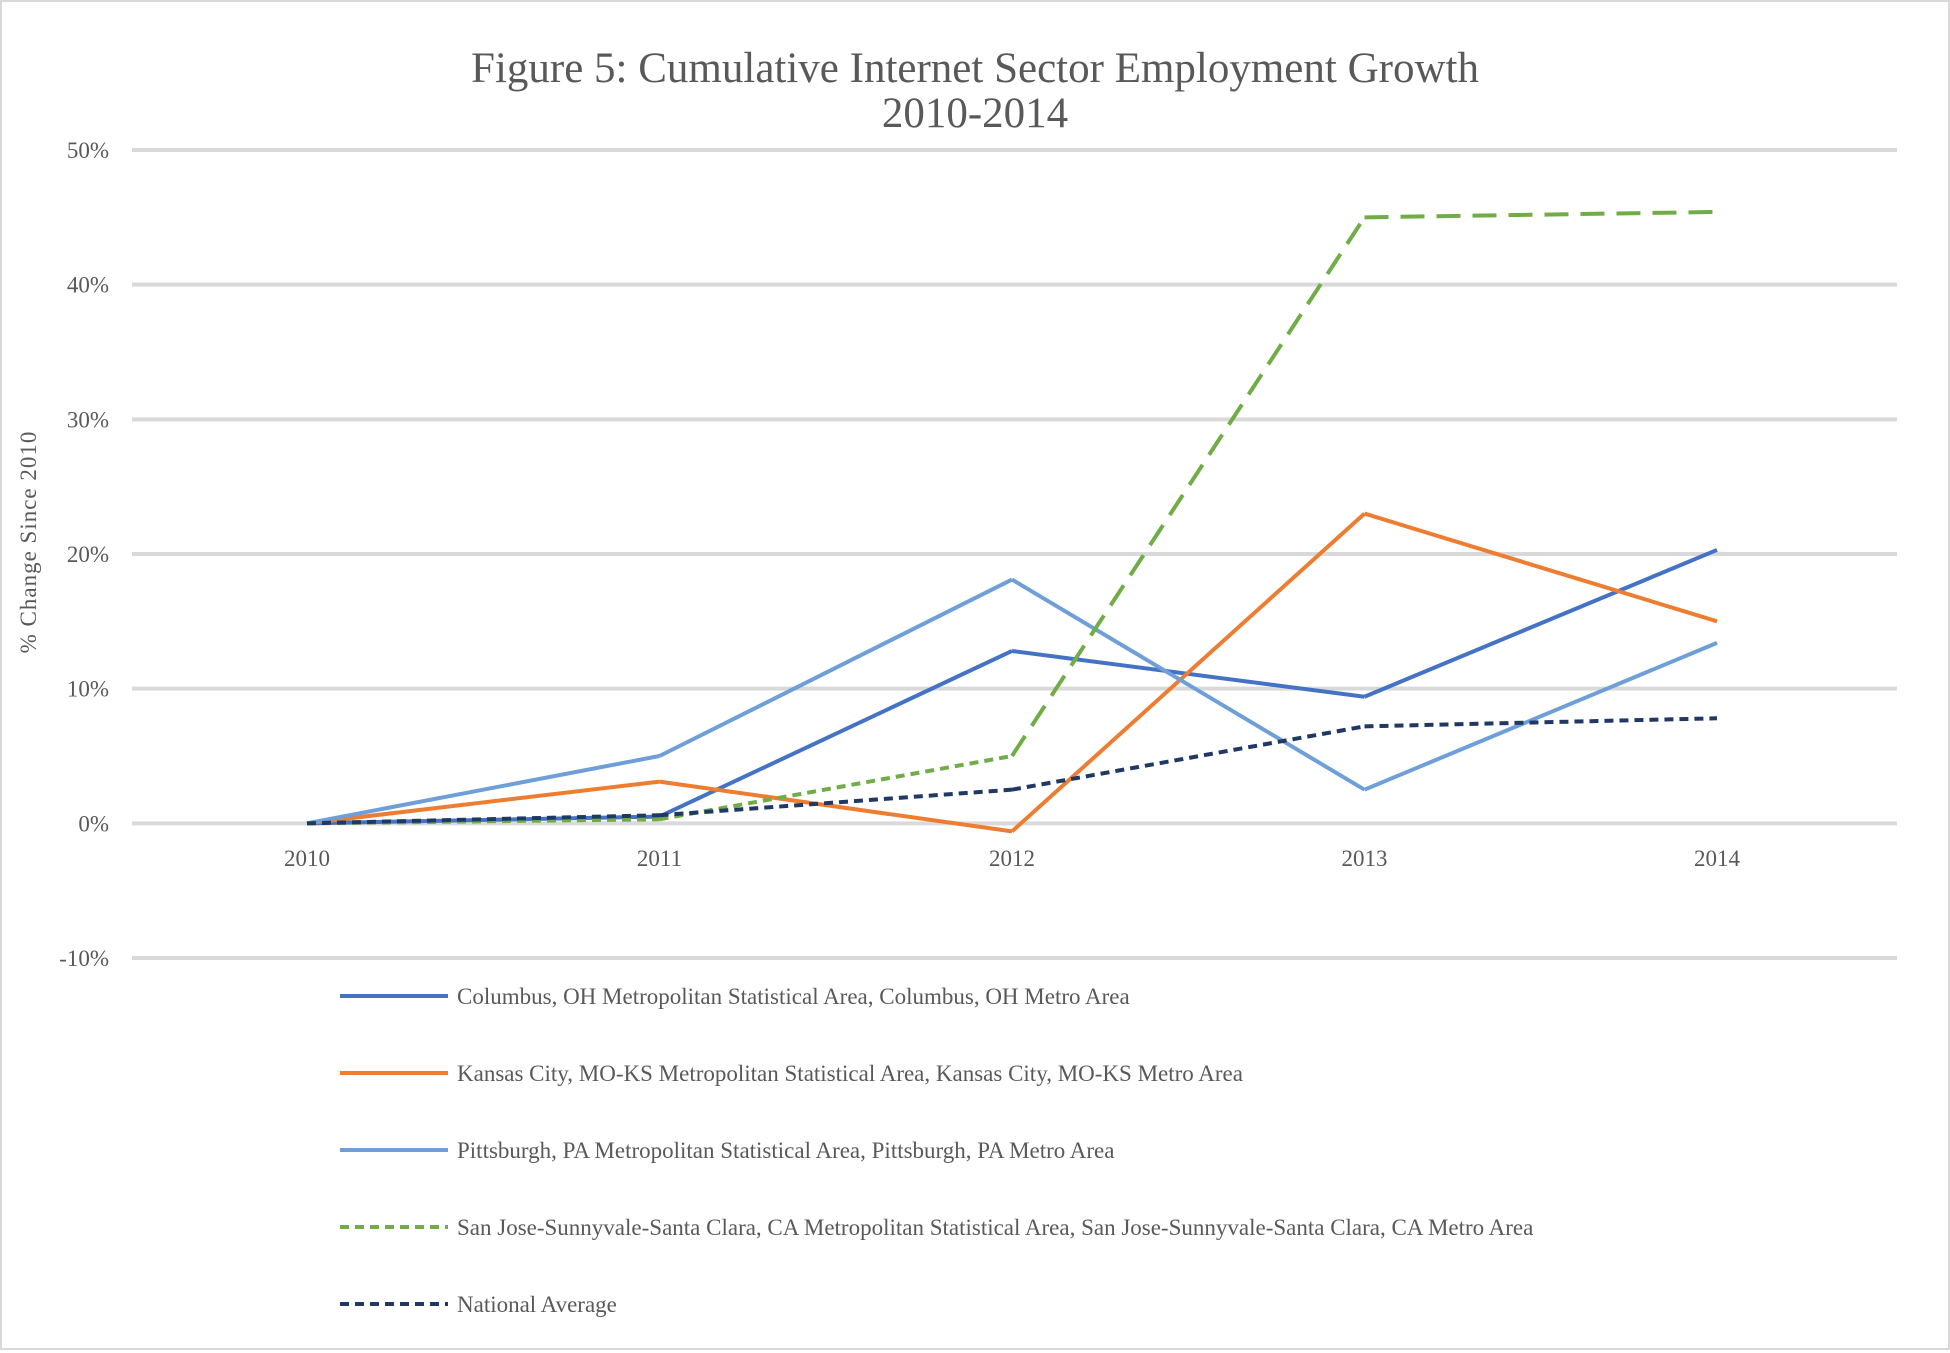 The image size is (1950, 1353). I want to click on x-tick-label: 2010, so click(307, 858).